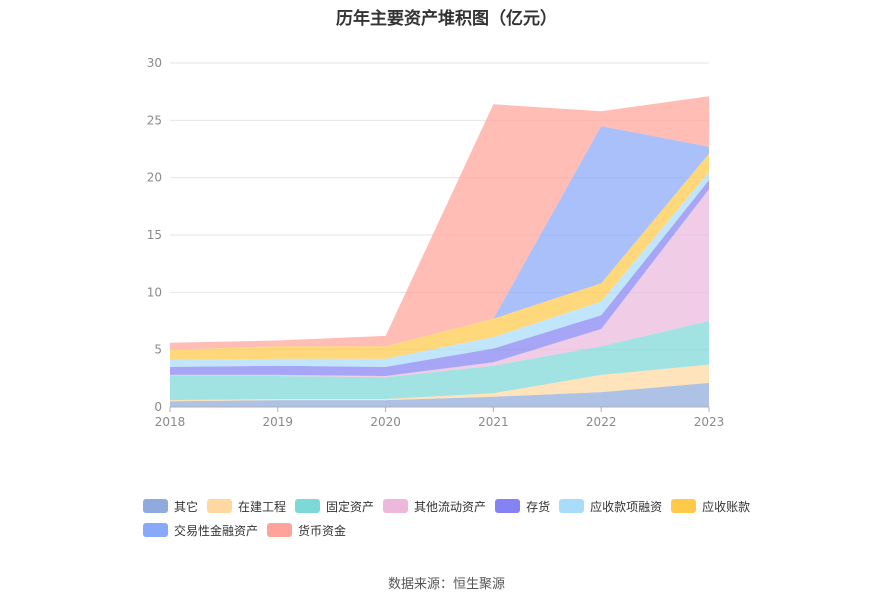 Image resolution: width=893 pixels, height=603 pixels. I want to click on y-tick-label: 25, so click(154, 120).